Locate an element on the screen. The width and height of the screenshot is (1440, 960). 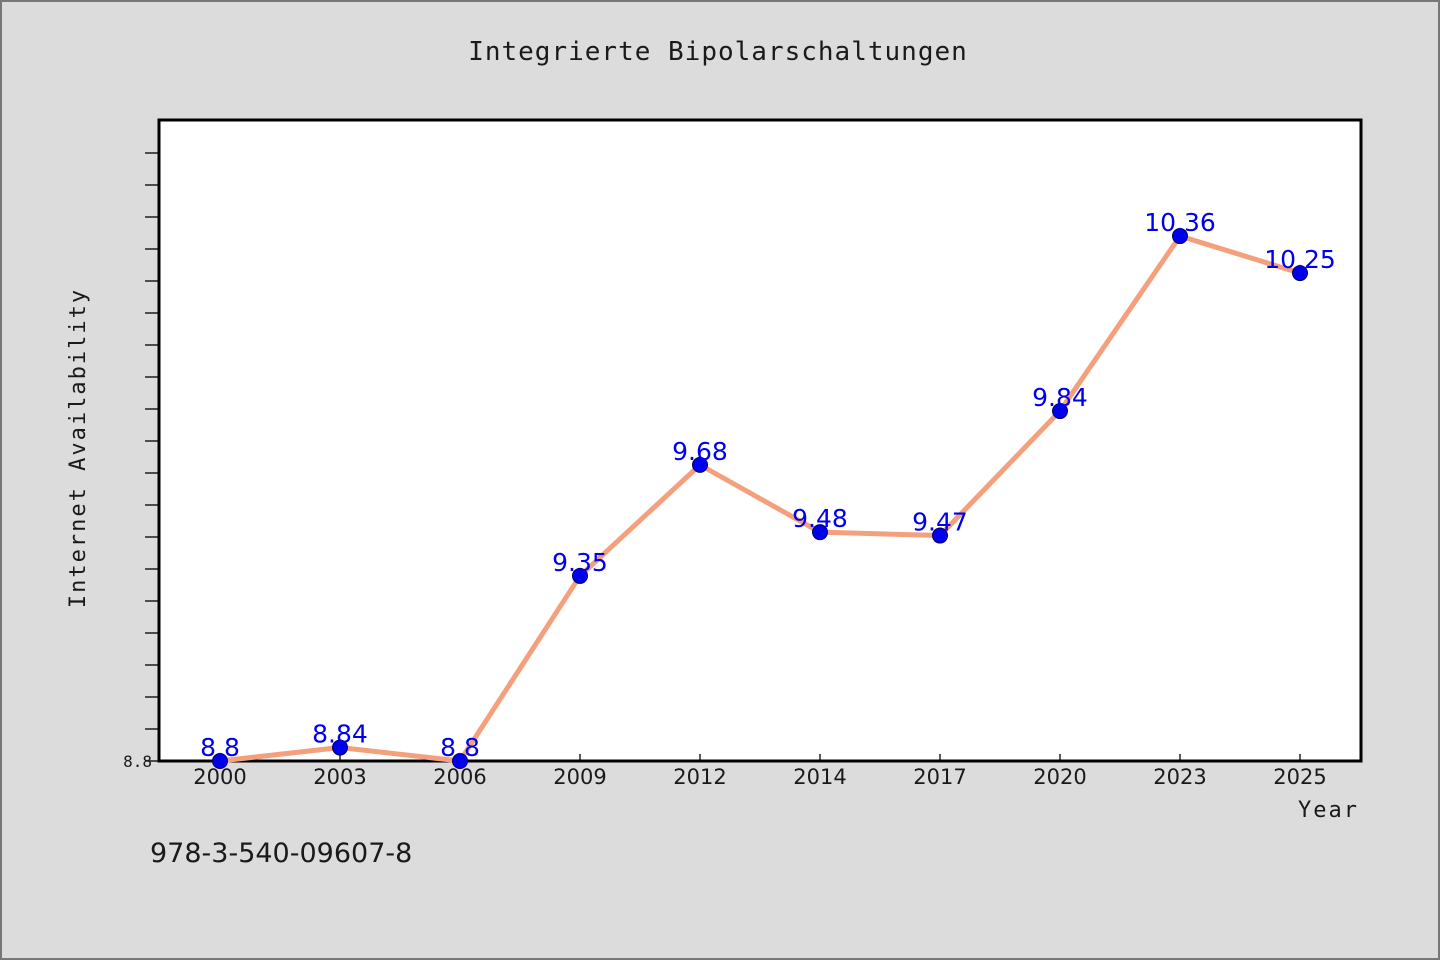
x-tick-label: 2014 is located at coordinates (819, 777).